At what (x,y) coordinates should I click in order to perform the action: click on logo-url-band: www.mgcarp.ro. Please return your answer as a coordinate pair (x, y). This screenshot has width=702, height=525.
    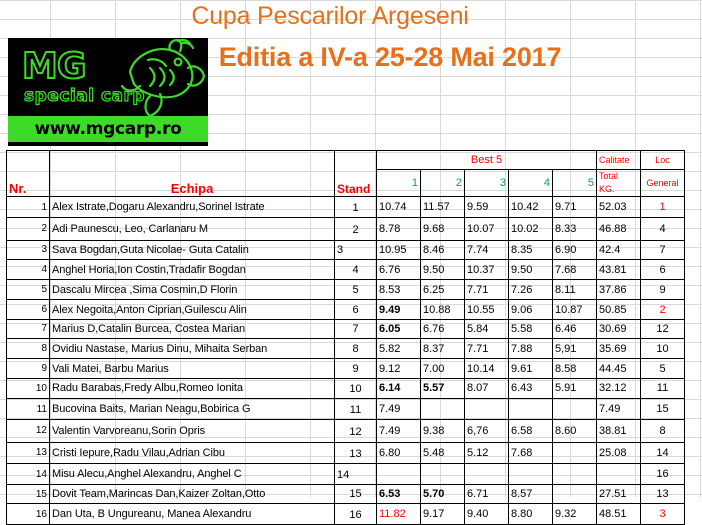
    Looking at the image, I should click on (108, 129).